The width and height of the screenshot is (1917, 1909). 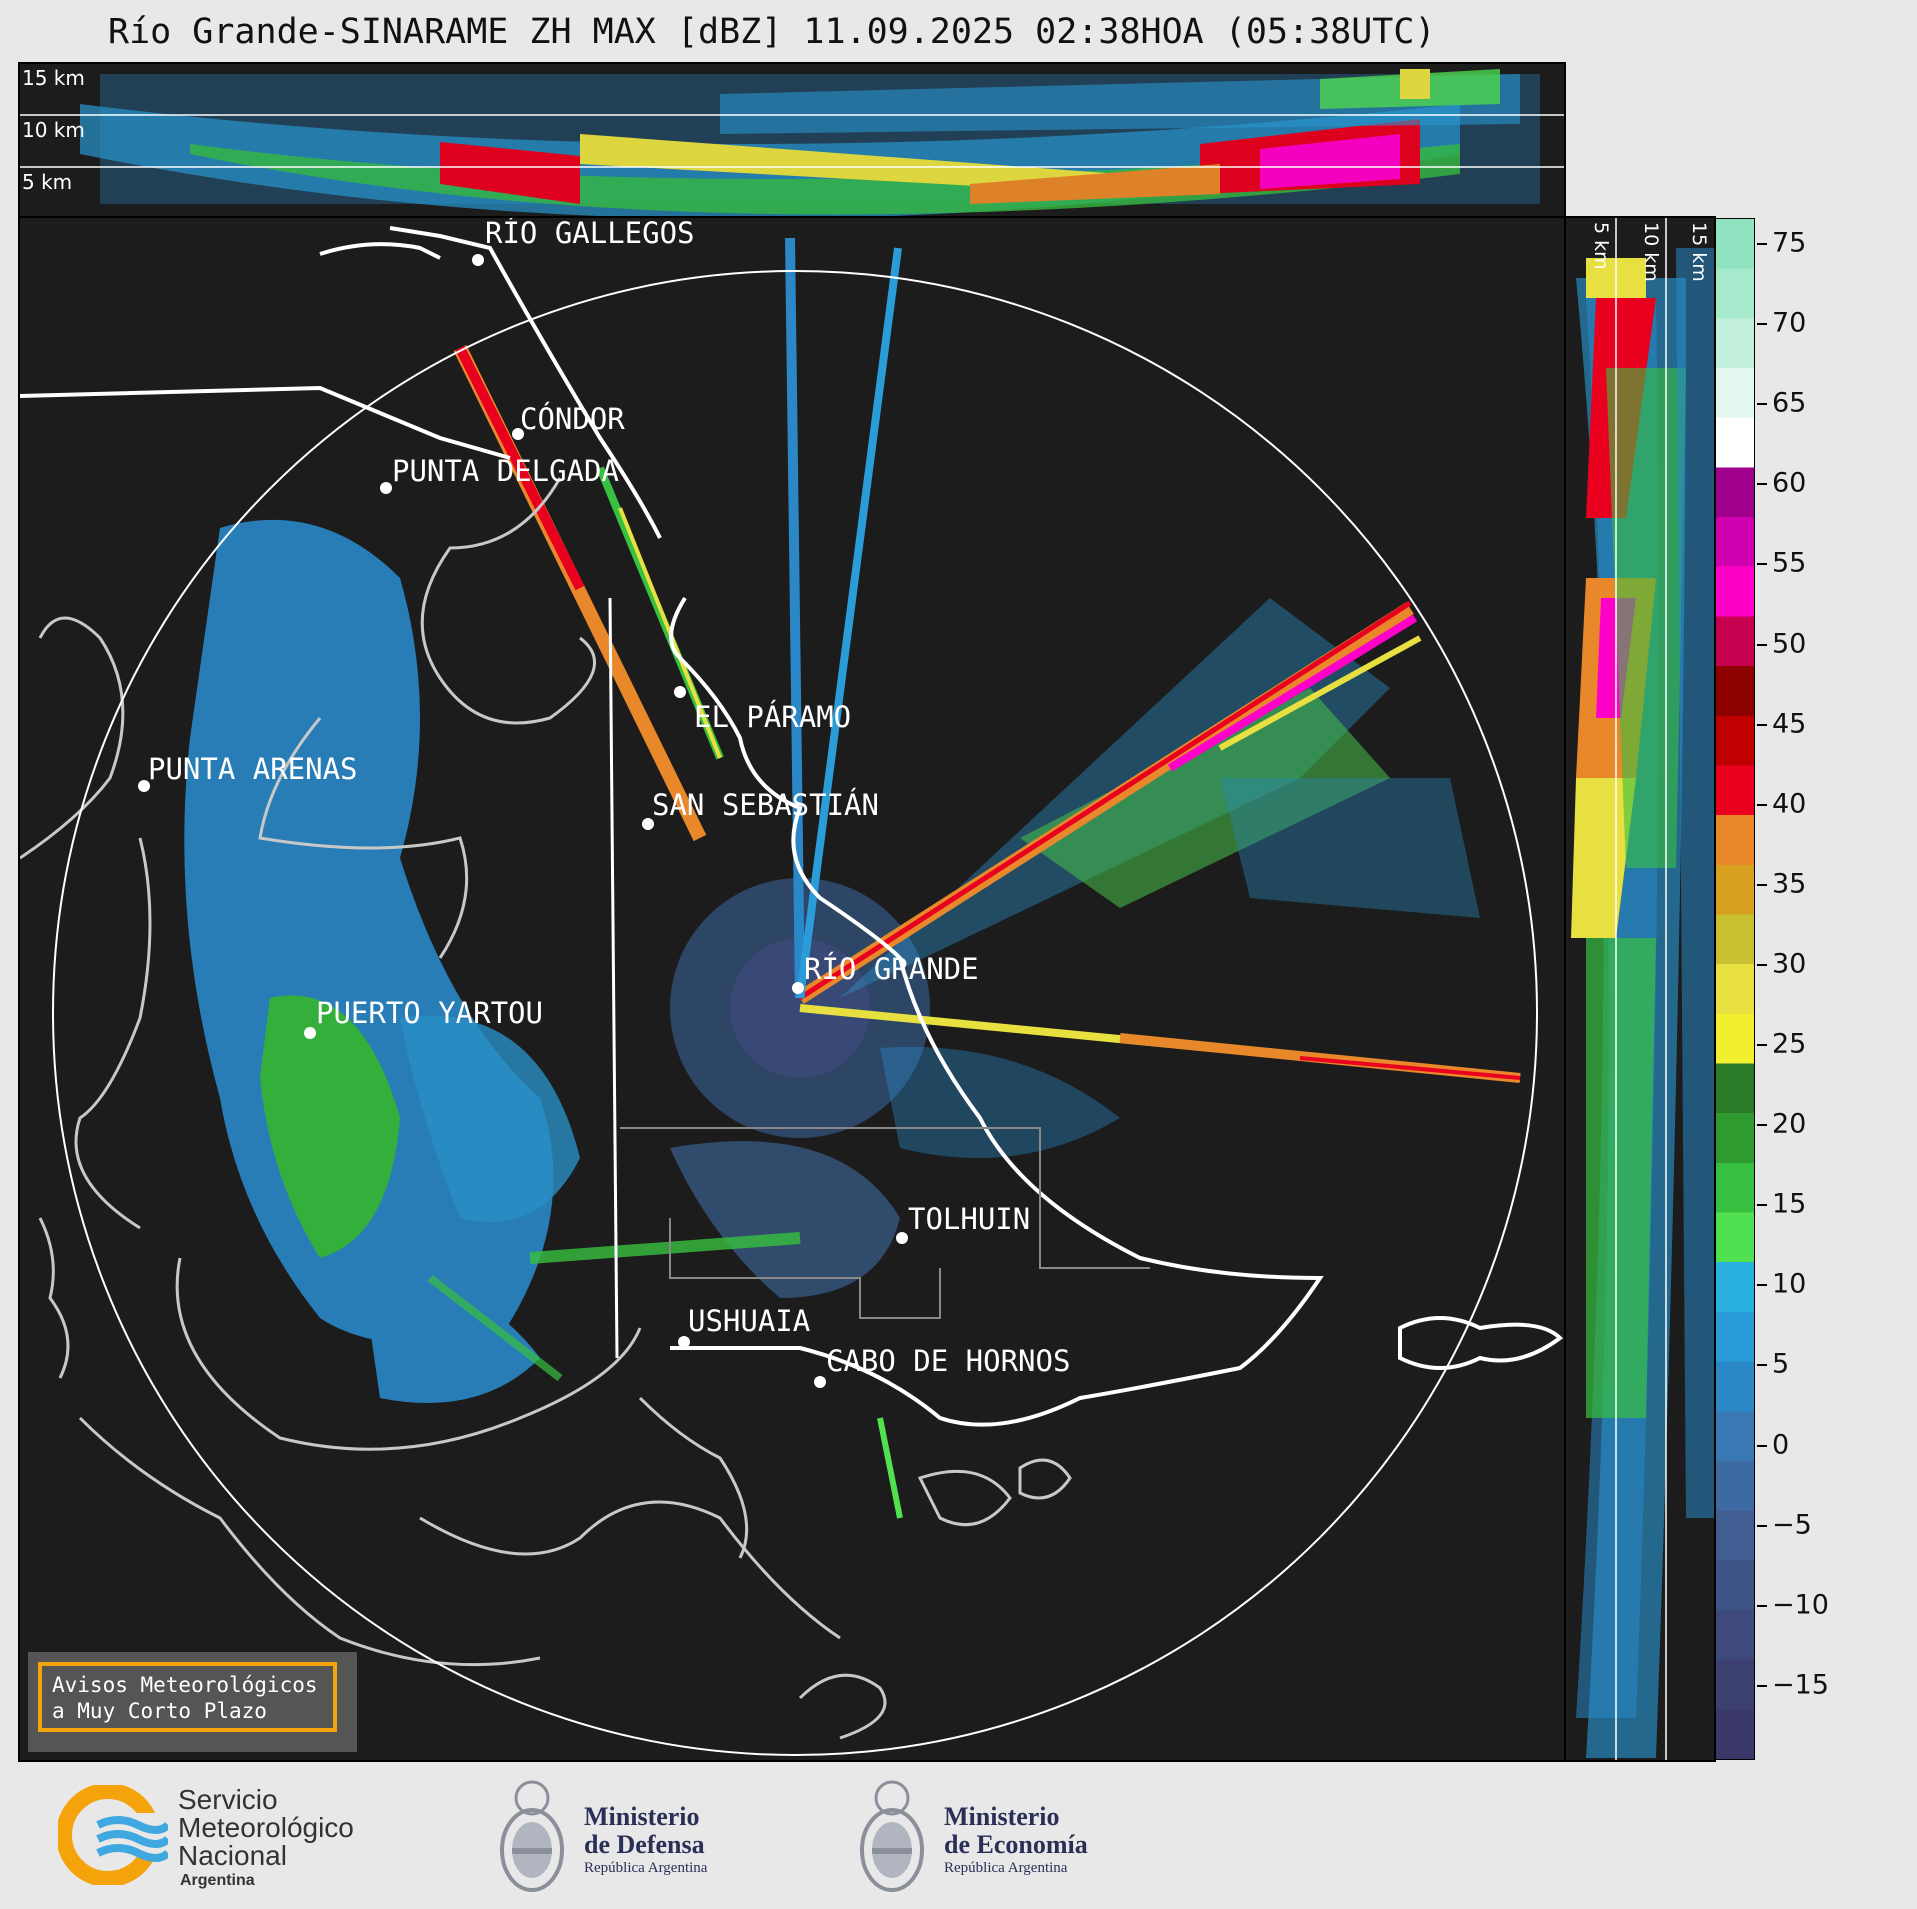 What do you see at coordinates (1789, 884) in the screenshot?
I see `colorbar-tick-label: 35` at bounding box center [1789, 884].